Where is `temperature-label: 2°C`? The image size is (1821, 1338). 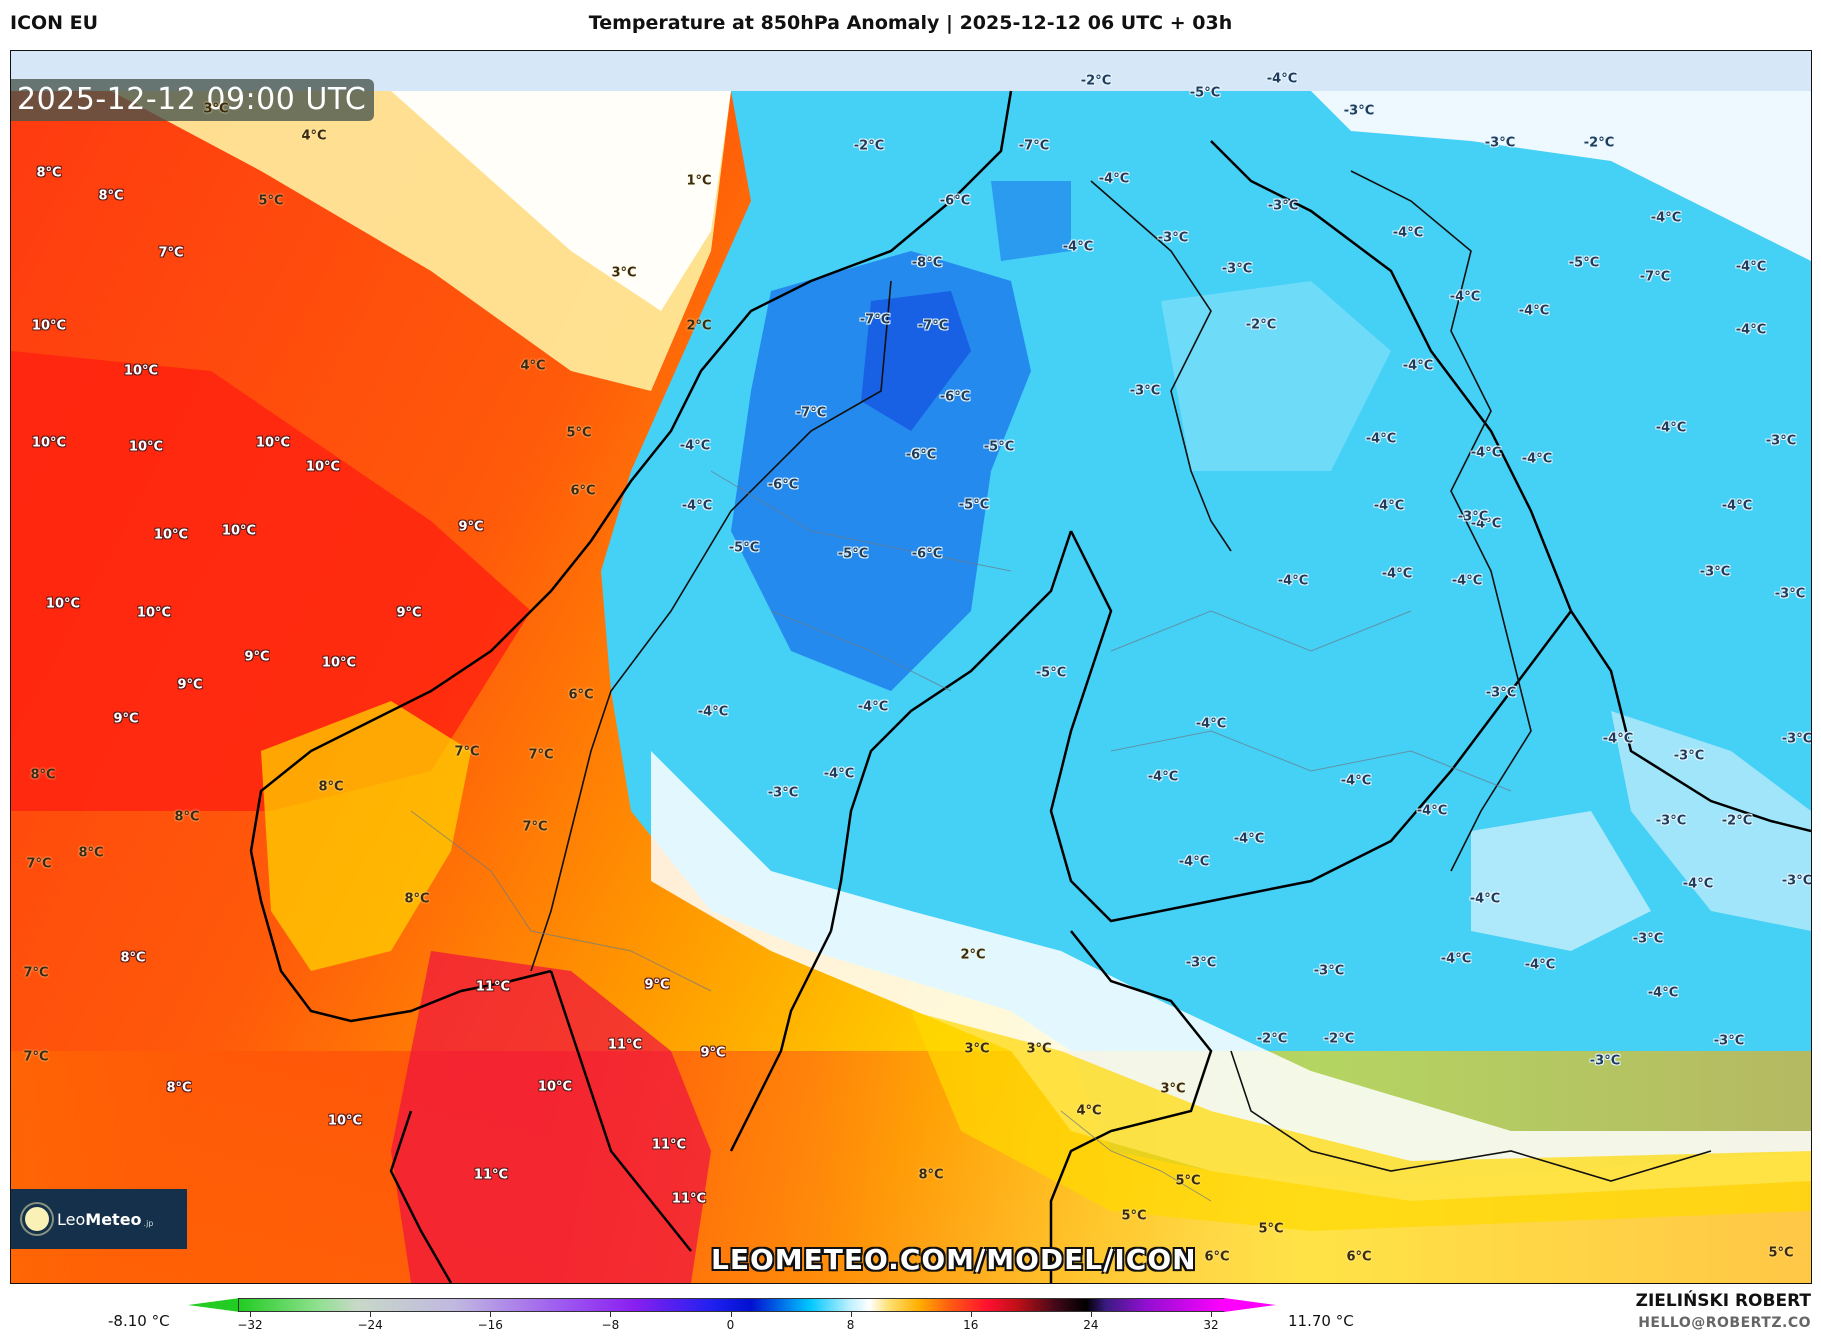 temperature-label: 2°C is located at coordinates (699, 326).